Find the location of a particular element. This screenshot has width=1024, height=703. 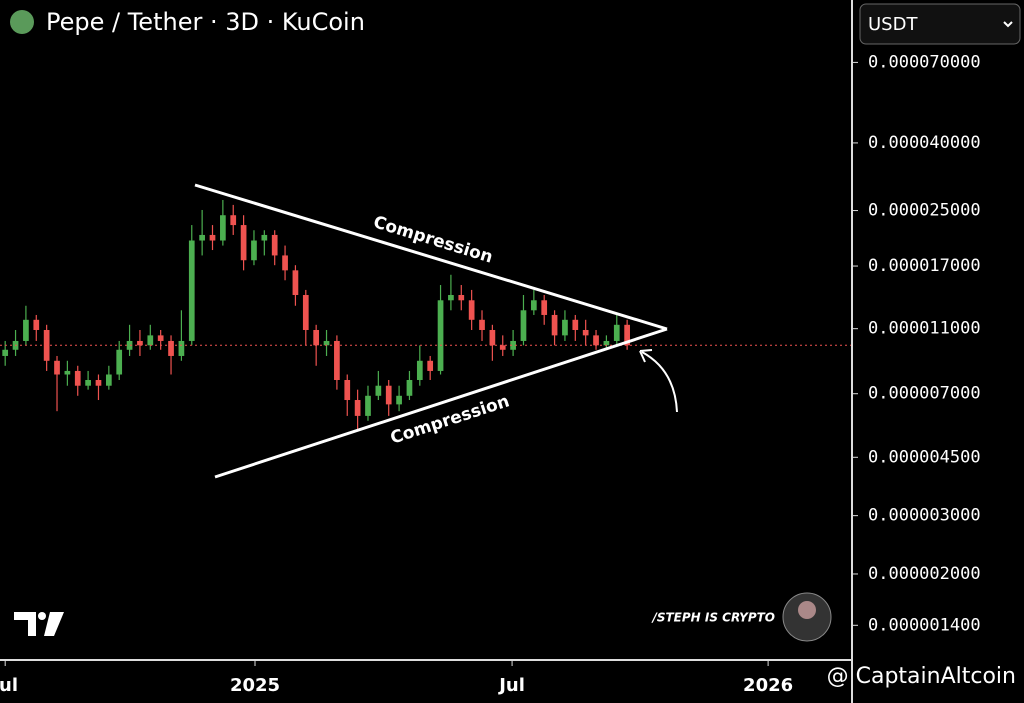

y-tick-label: 0.000001400 is located at coordinates (924, 625).